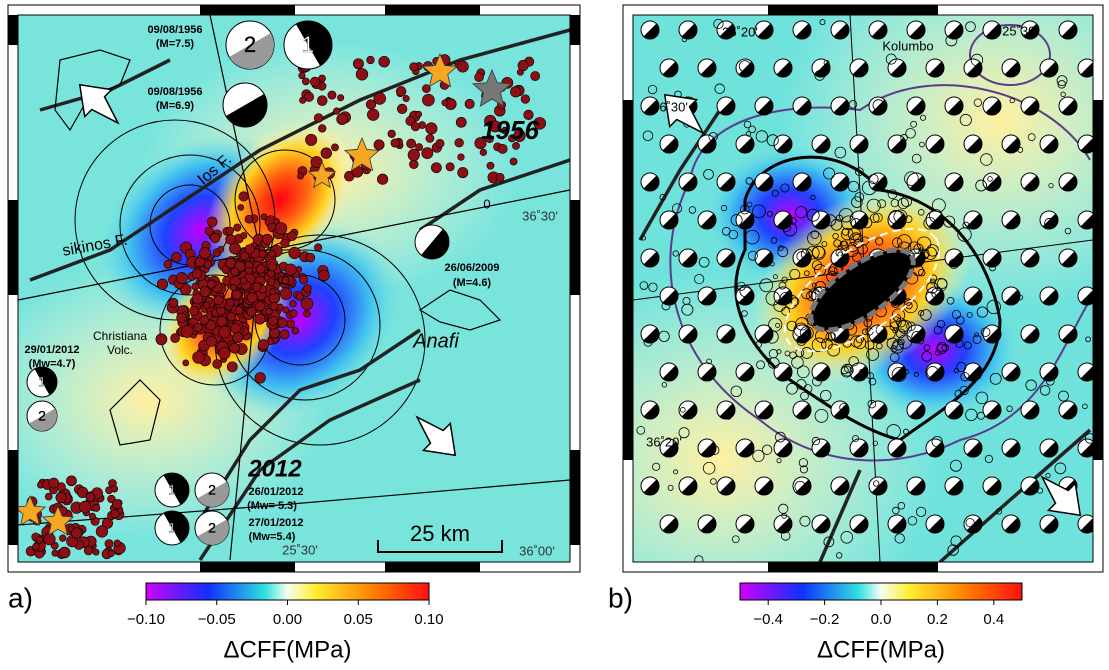 The image size is (1109, 670). What do you see at coordinates (287, 649) in the screenshot?
I see `colorbar-title: ΔCFF(MPa)` at bounding box center [287, 649].